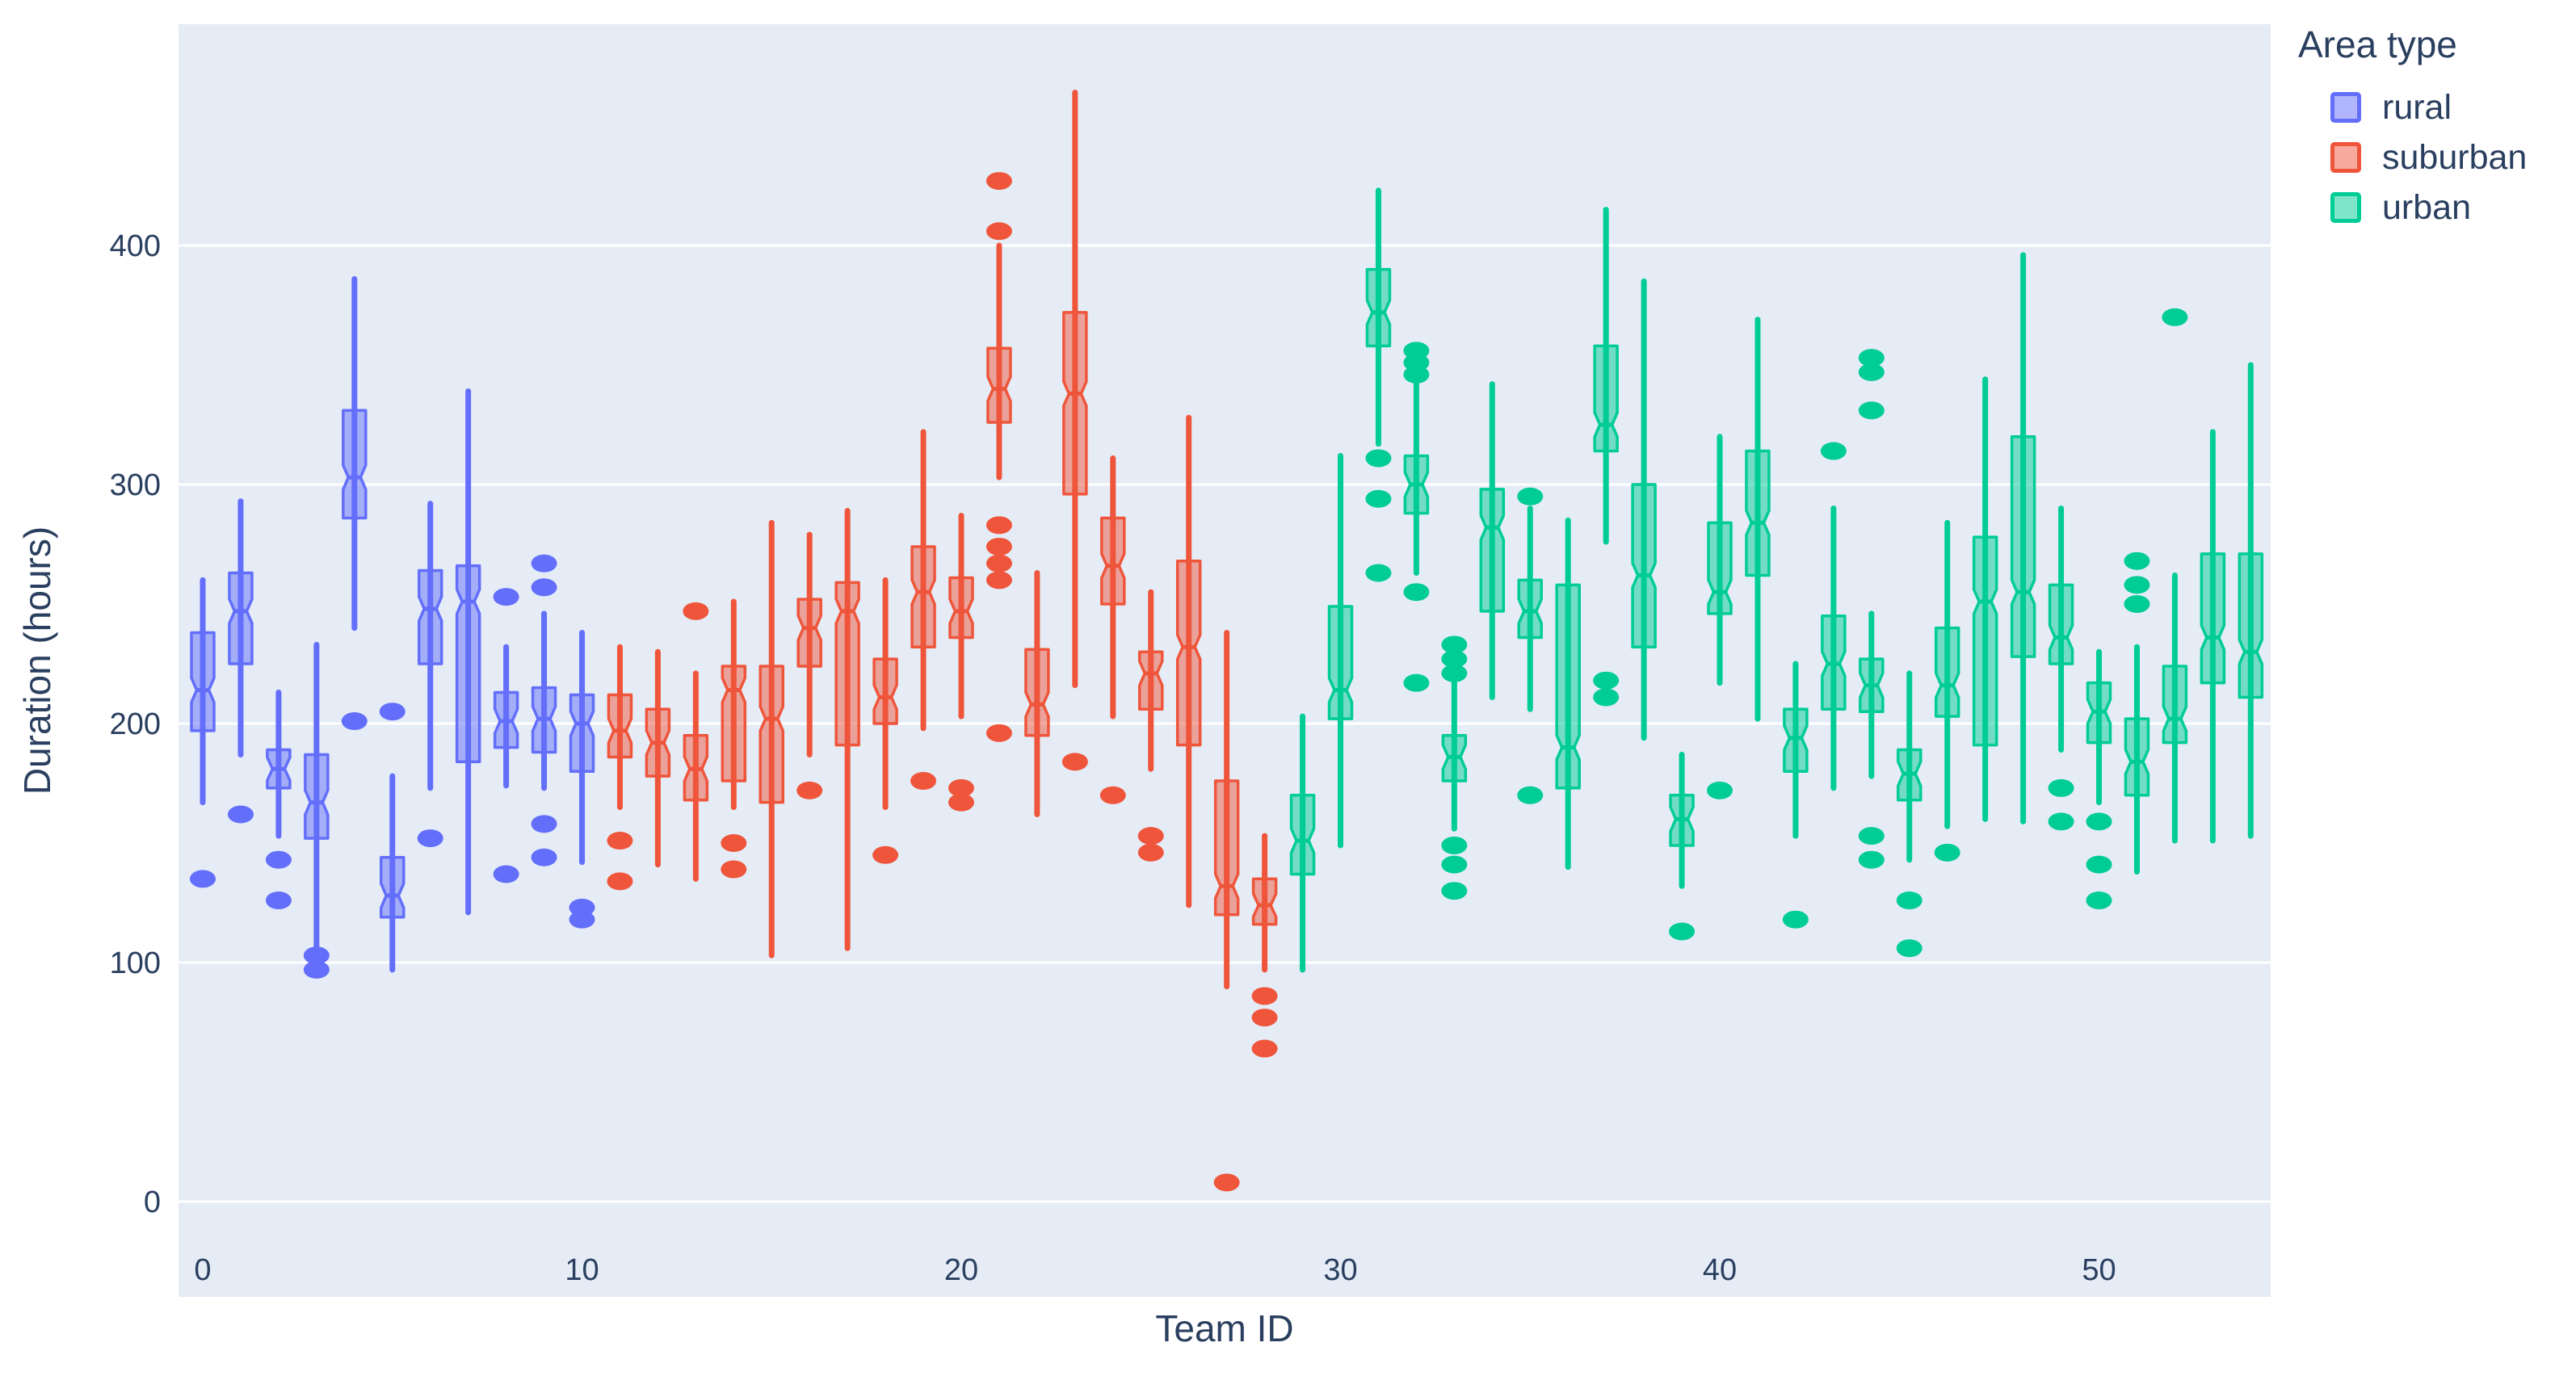 The height and width of the screenshot is (1376, 2576). I want to click on legend-items: rural suburban urban, so click(2412, 157).